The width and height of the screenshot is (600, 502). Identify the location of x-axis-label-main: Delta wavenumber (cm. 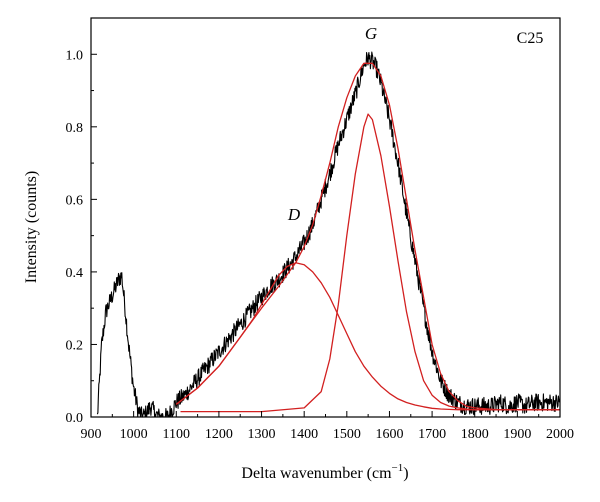
(316, 473).